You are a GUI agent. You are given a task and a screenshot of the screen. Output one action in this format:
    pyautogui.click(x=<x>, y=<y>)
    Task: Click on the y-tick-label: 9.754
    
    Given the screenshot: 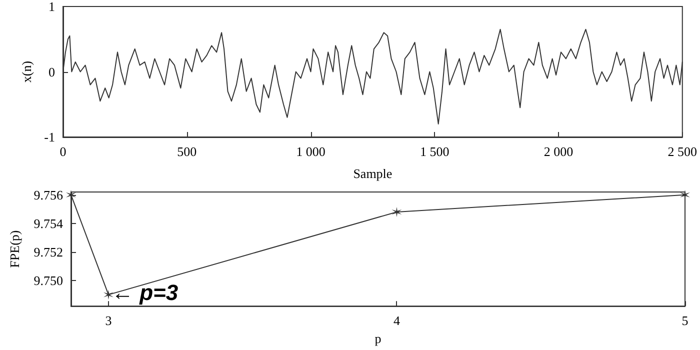 What is the action you would take?
    pyautogui.click(x=49, y=223)
    